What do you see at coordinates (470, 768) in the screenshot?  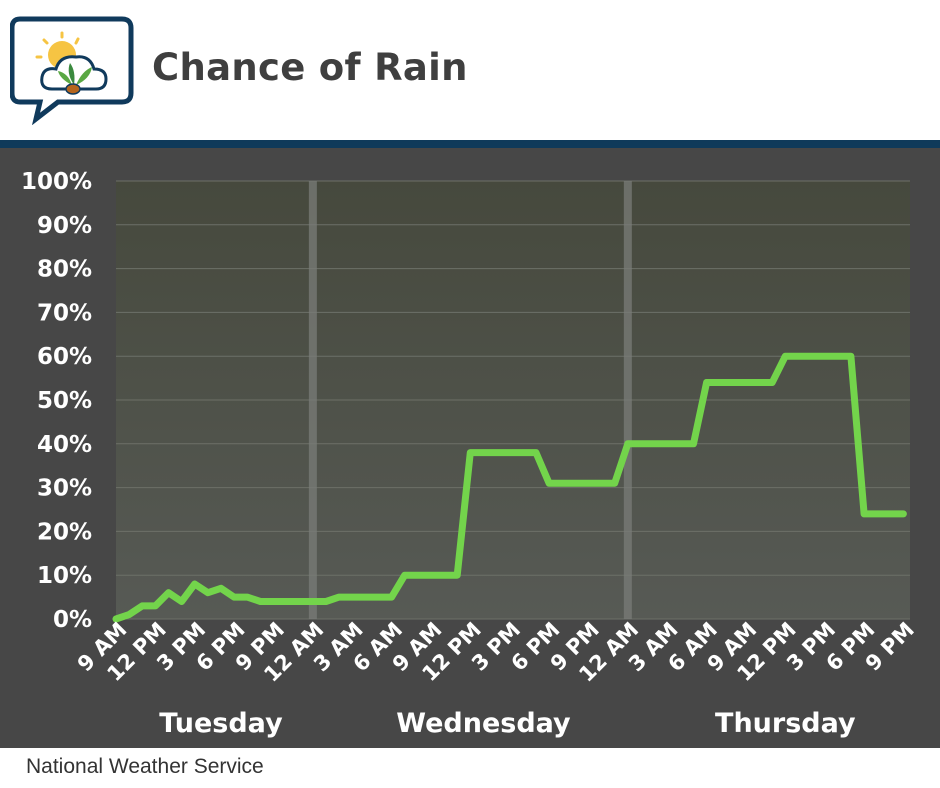 I see `footer-bar` at bounding box center [470, 768].